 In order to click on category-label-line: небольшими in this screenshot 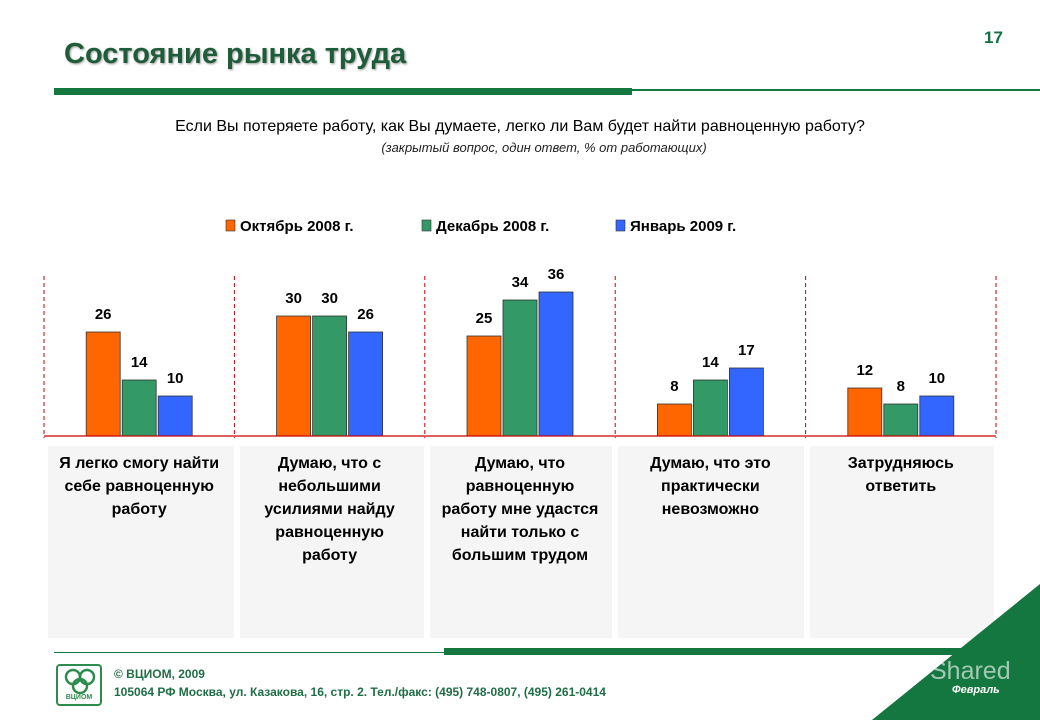, I will do `click(329, 486)`.